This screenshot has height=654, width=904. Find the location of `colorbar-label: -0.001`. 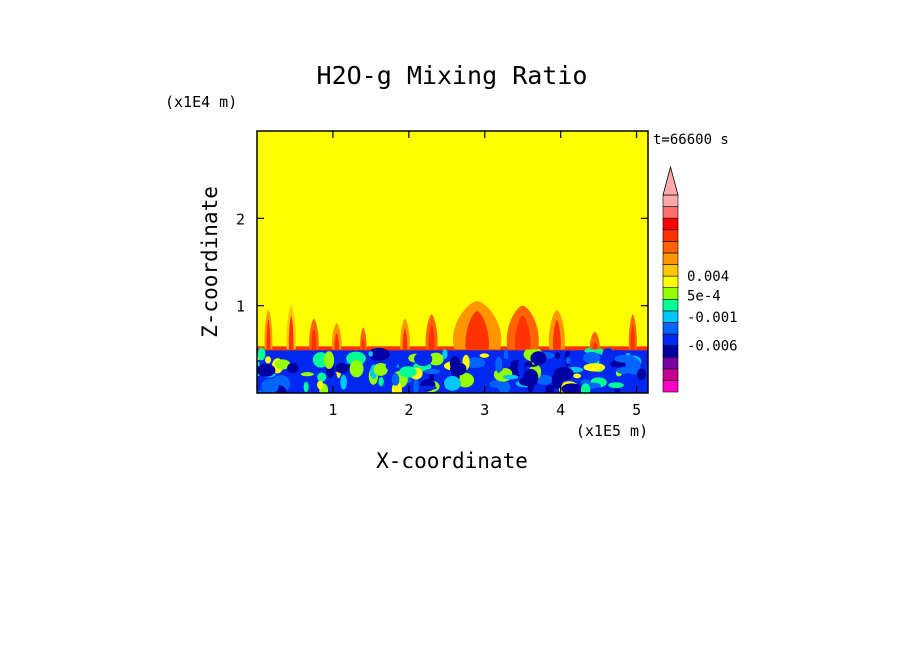

colorbar-label: -0.001 is located at coordinates (712, 318).